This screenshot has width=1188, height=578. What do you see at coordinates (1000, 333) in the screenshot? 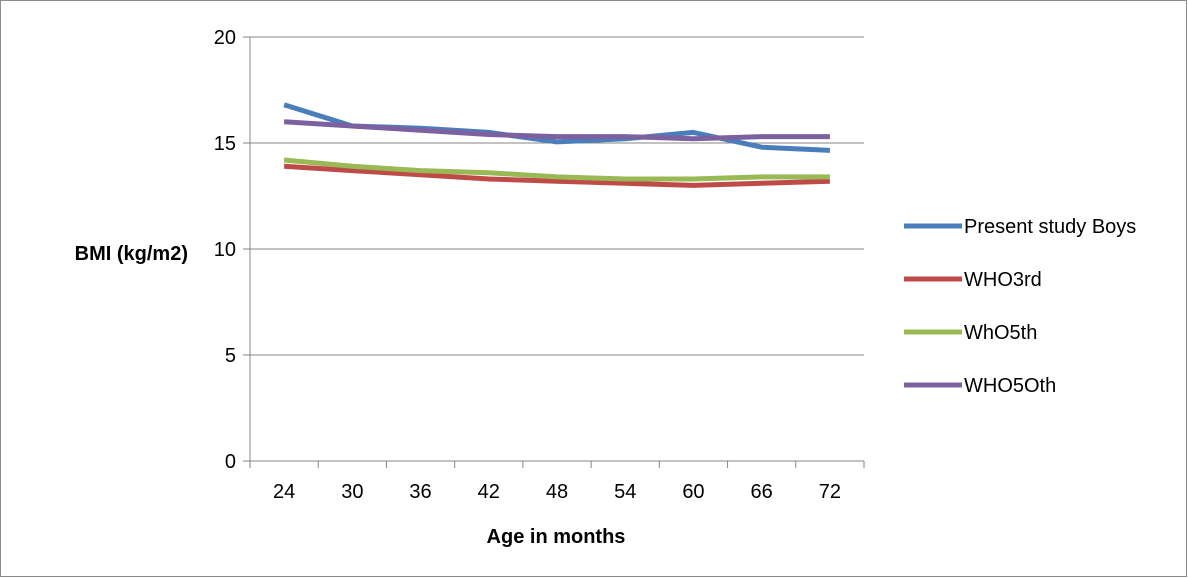
I see `legend-label-3: WhO5th` at bounding box center [1000, 333].